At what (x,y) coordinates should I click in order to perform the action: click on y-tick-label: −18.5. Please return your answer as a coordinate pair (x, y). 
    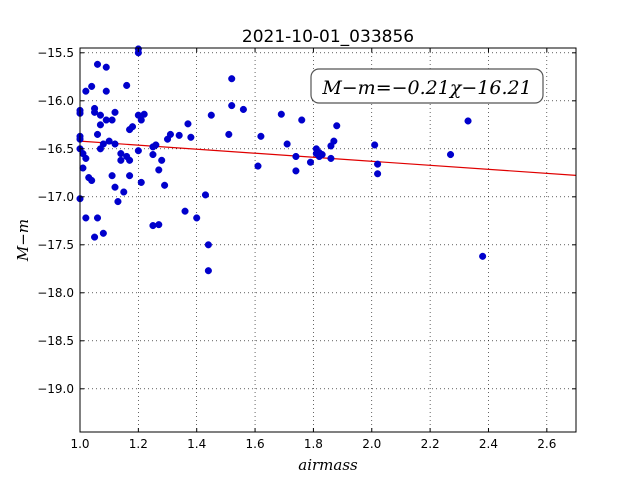
    Looking at the image, I should click on (55, 341).